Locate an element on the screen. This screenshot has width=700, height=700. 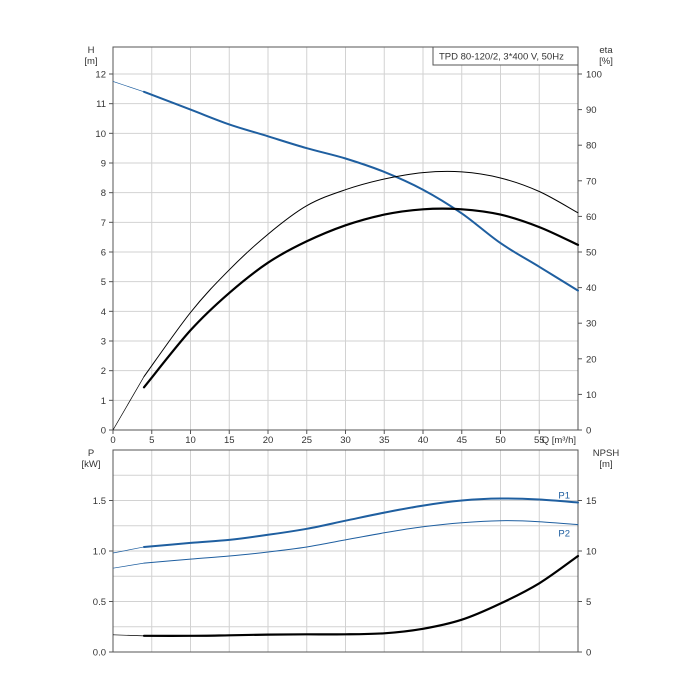
x-tick-label: 50 is located at coordinates (500, 440).